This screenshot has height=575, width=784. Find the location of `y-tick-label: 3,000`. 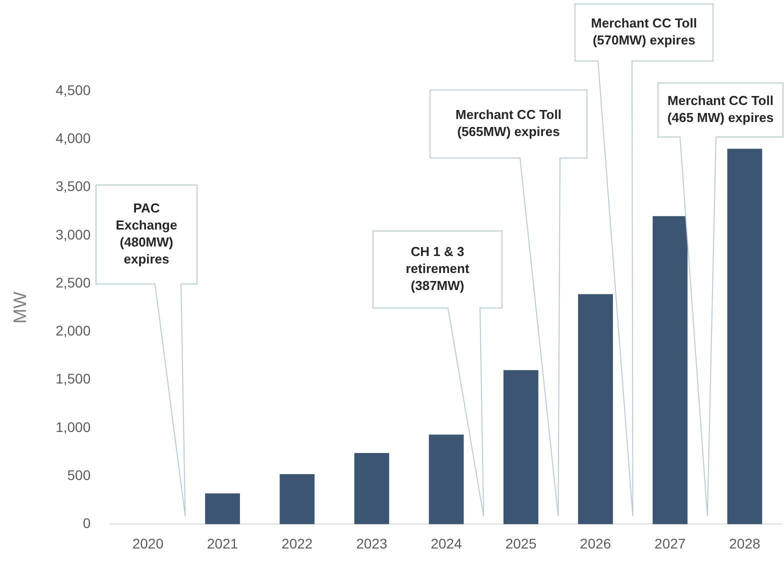

y-tick-label: 3,000 is located at coordinates (73, 234).